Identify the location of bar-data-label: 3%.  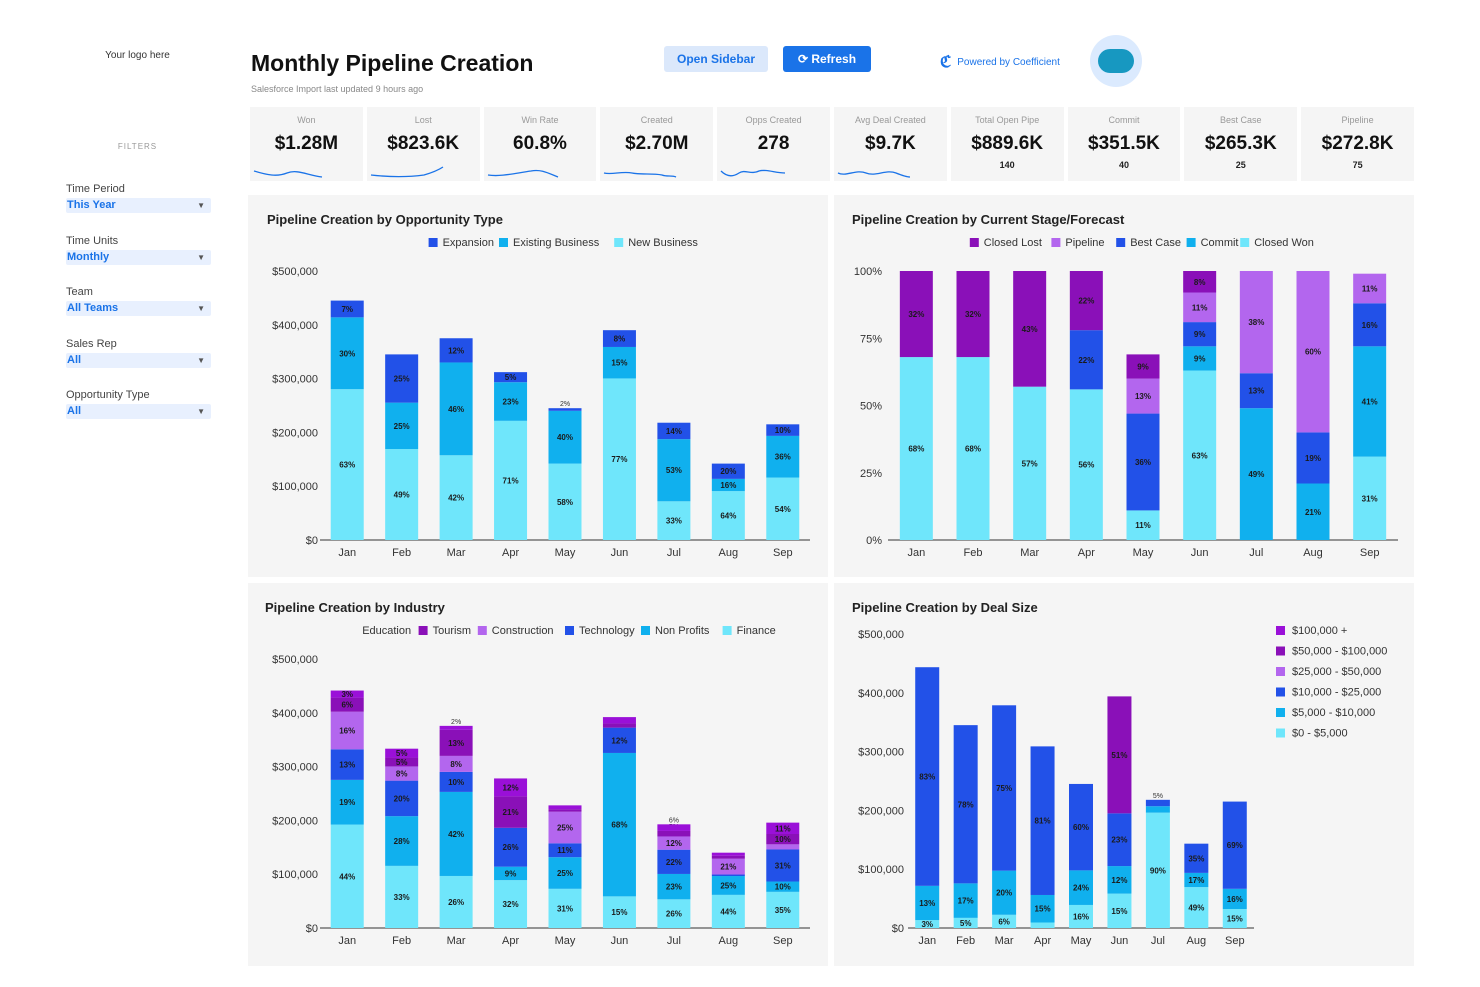
(347, 694).